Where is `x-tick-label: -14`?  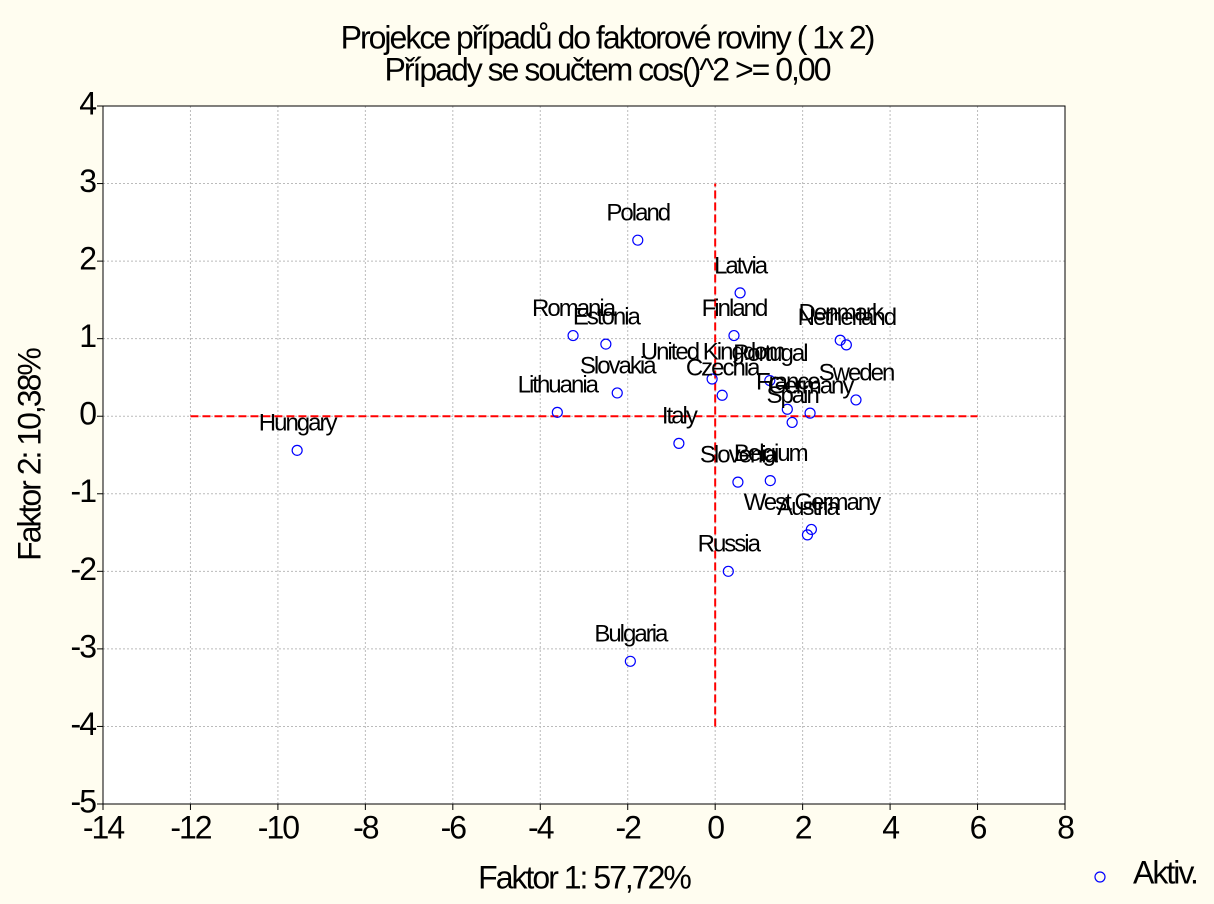
x-tick-label: -14 is located at coordinates (103, 827).